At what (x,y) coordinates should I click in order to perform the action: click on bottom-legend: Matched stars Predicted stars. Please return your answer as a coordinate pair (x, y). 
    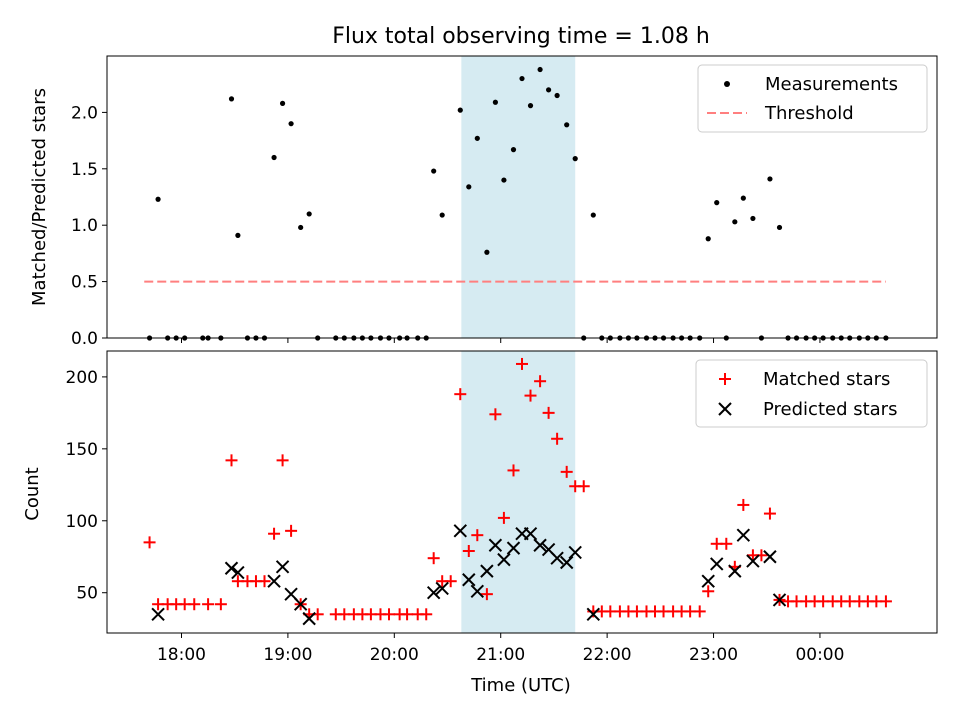
    Looking at the image, I should click on (811, 393).